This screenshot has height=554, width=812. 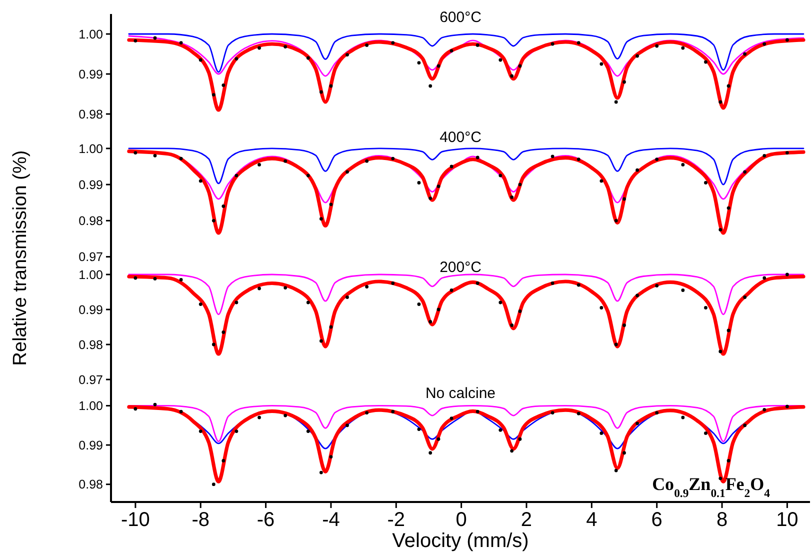 What do you see at coordinates (461, 520) in the screenshot?
I see `x-tick-label: 0` at bounding box center [461, 520].